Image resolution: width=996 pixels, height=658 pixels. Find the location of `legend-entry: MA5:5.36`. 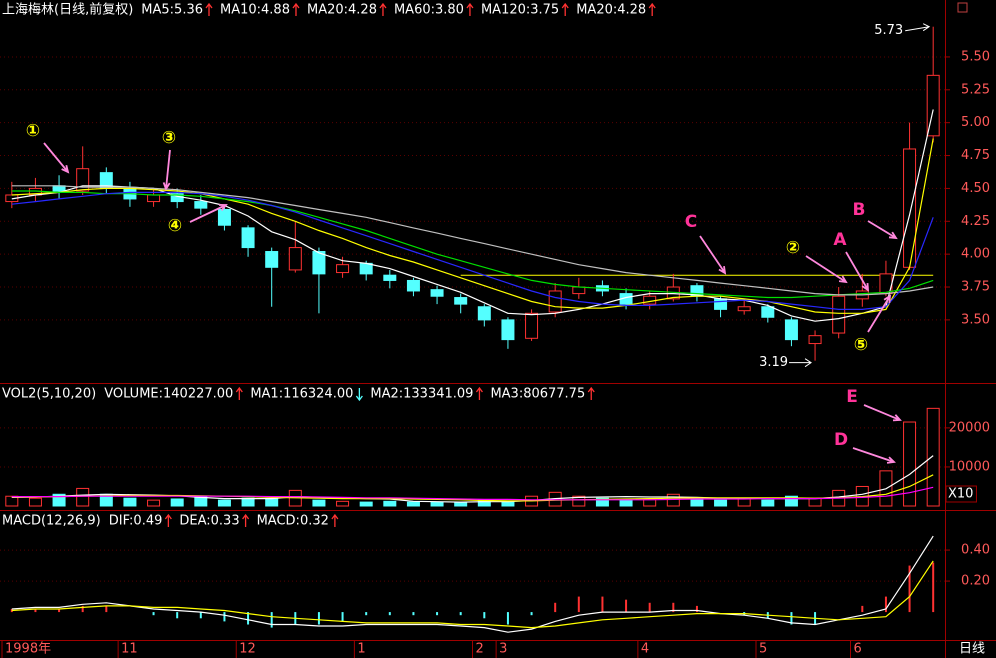

legend-entry: MA5:5.36 is located at coordinates (172, 10).